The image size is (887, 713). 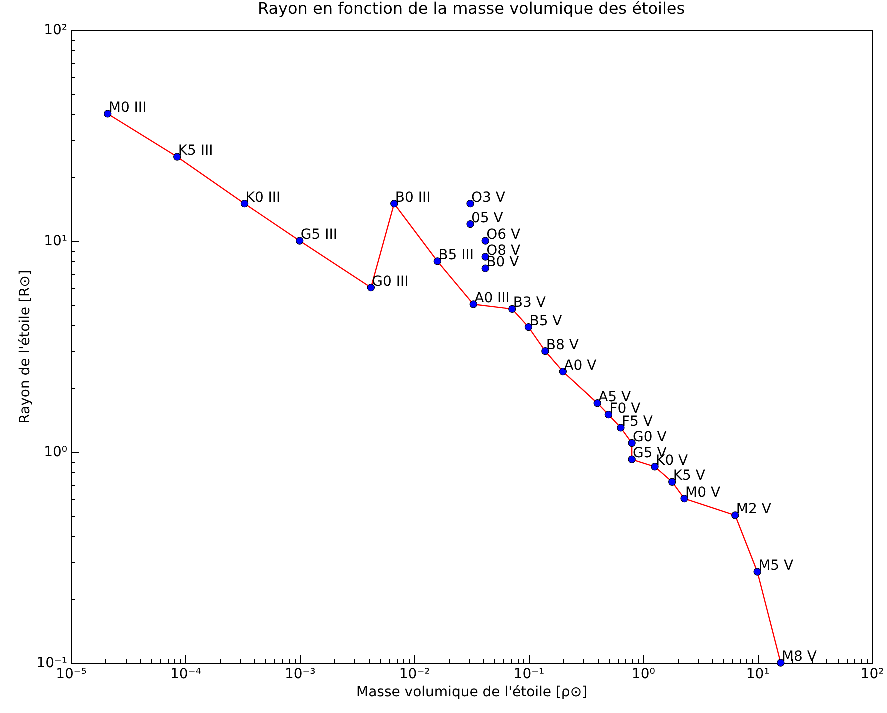 What do you see at coordinates (503, 235) in the screenshot?
I see `annotation: O6 V` at bounding box center [503, 235].